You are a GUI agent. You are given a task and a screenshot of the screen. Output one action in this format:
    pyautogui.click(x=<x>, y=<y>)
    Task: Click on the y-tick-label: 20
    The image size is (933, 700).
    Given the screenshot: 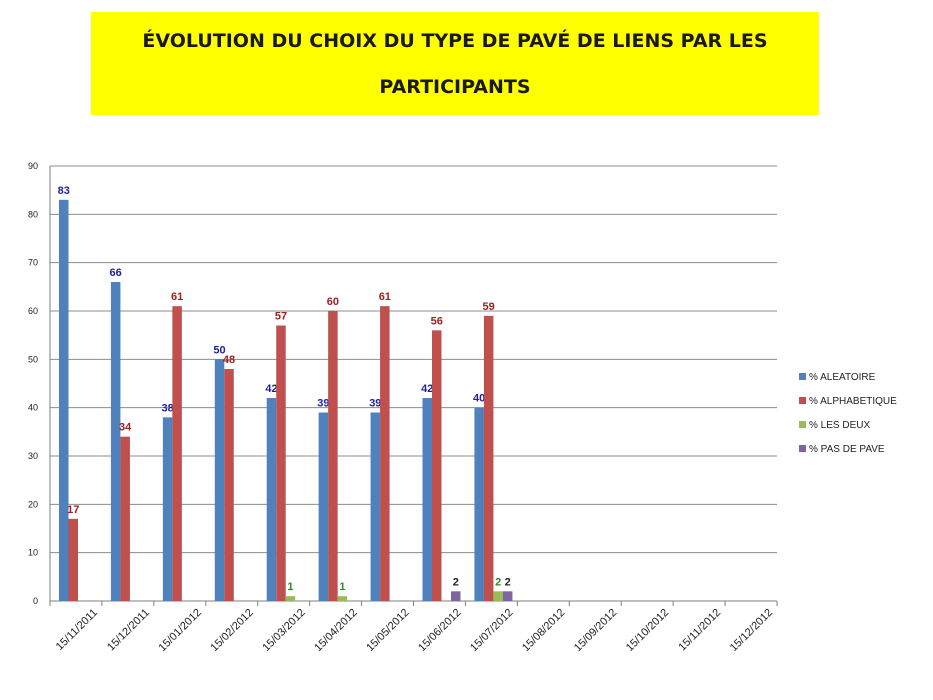 What is the action you would take?
    pyautogui.click(x=33, y=504)
    